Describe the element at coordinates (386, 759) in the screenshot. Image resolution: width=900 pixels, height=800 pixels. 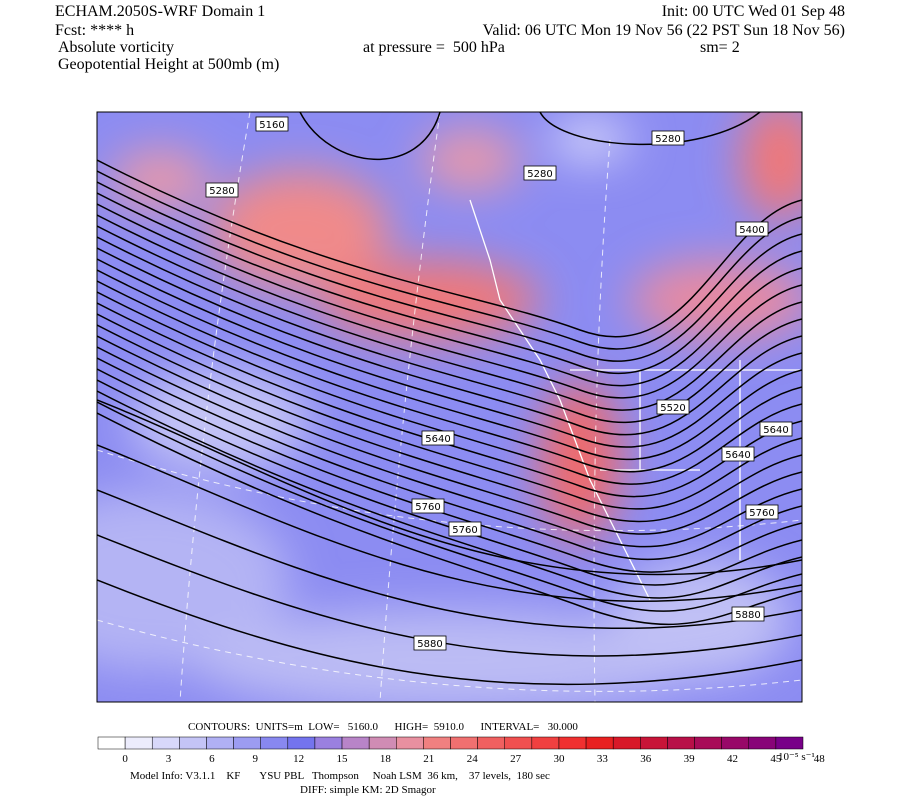
I see `colorbar-label: 18` at that location.